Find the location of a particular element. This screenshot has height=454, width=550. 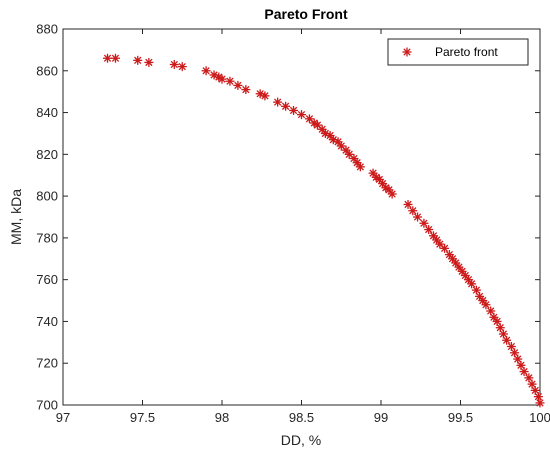

y-tick-label: 740 is located at coordinates (47, 321).